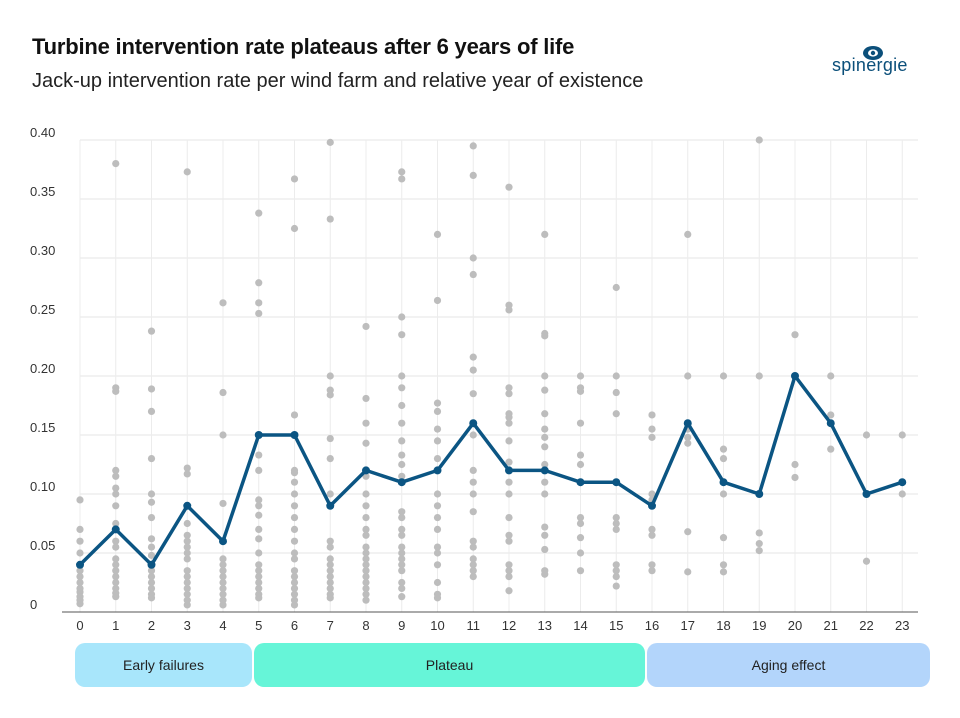 The image size is (960, 718). What do you see at coordinates (580, 625) in the screenshot?
I see `x-tick-label: 14` at bounding box center [580, 625].